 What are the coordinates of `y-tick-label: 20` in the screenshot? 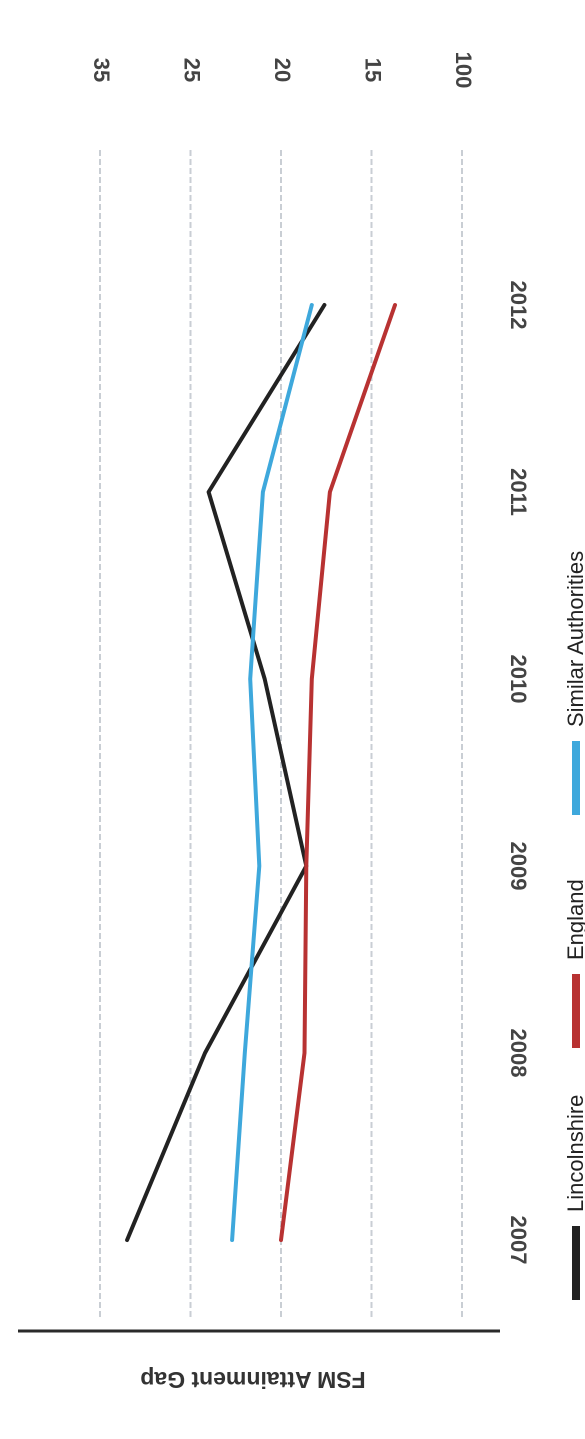 It's located at (282, 70).